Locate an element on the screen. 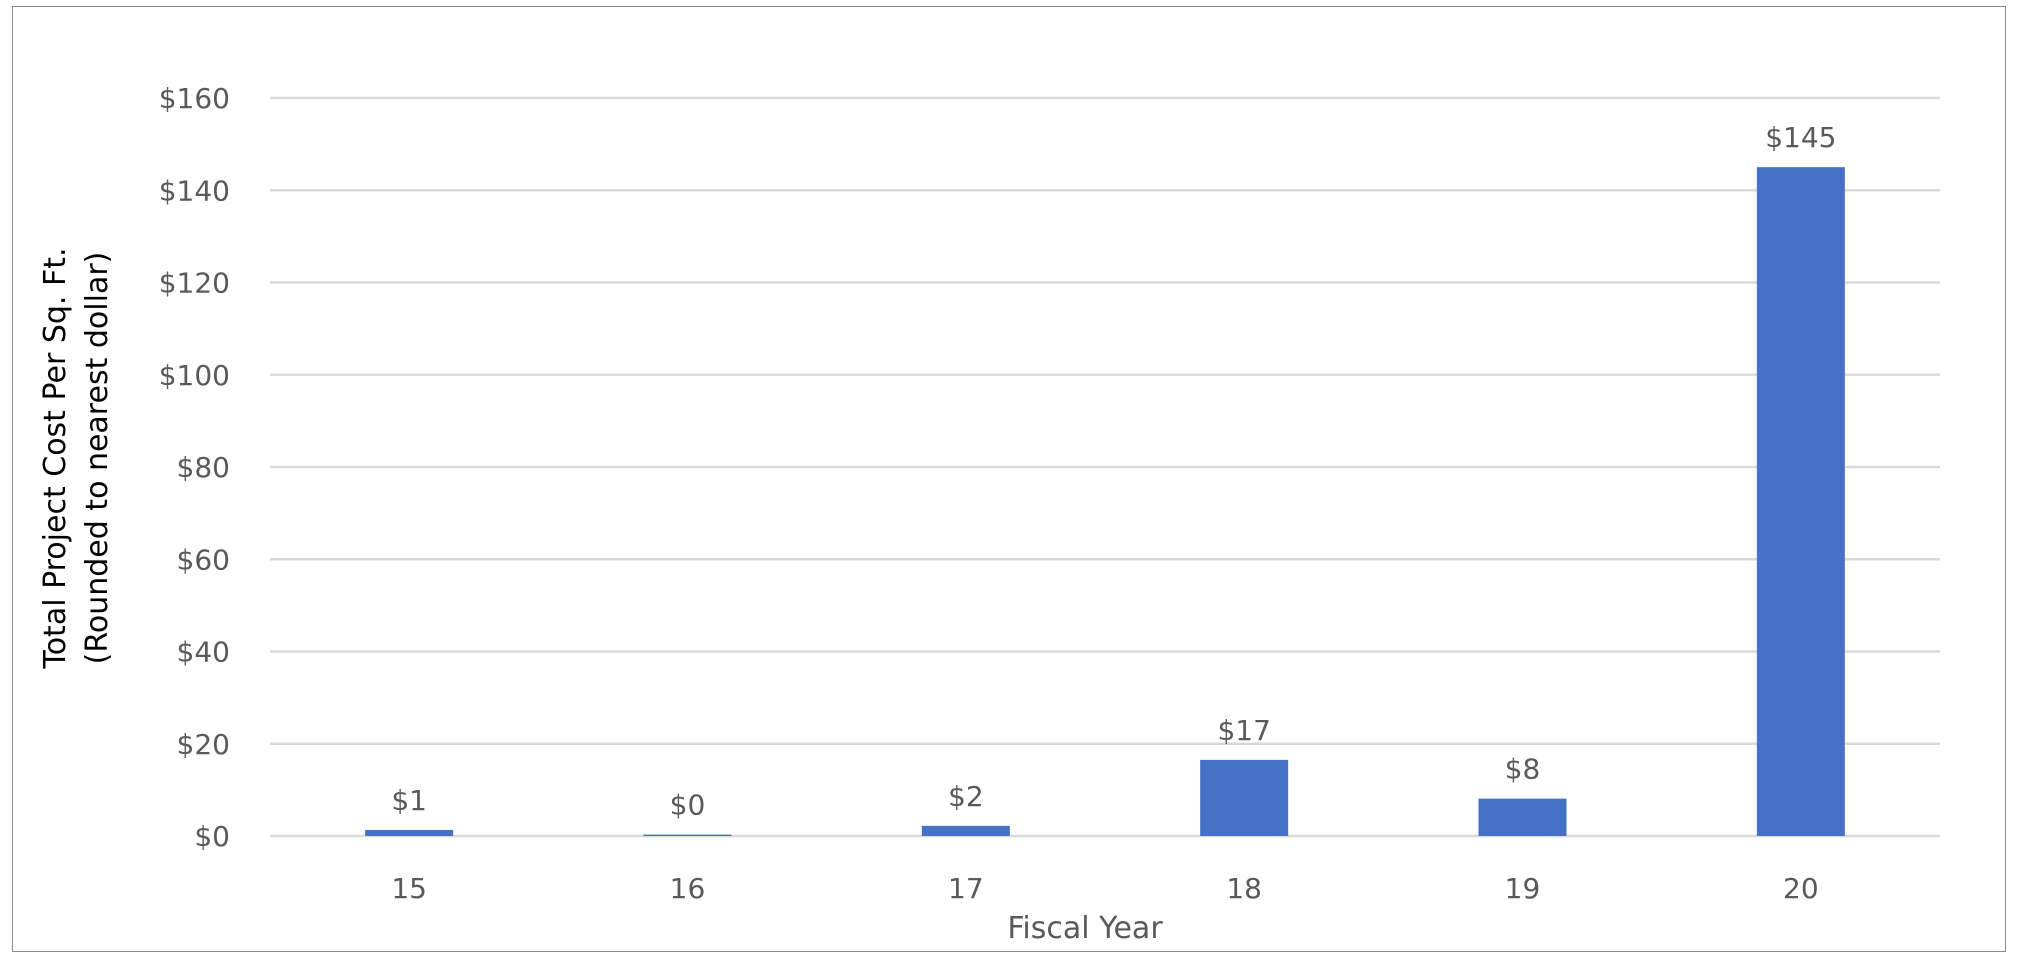  x-axis-title: Fiscal Year is located at coordinates (1085, 928).